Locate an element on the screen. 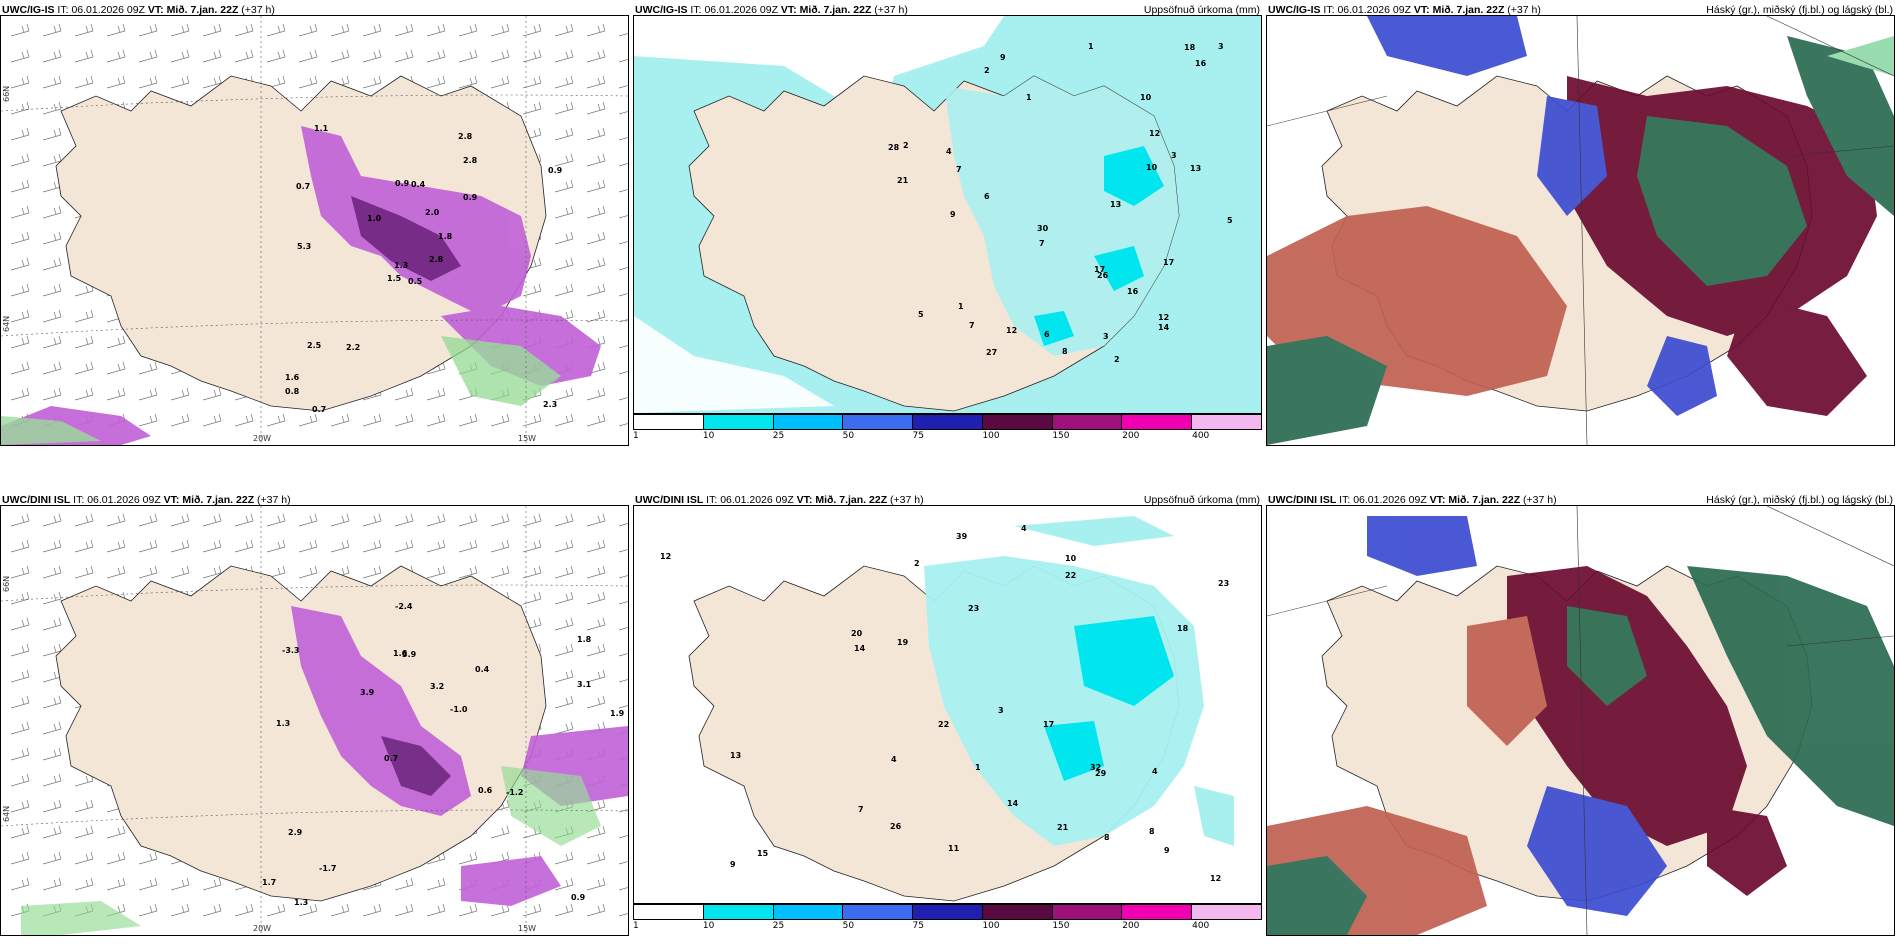 The image size is (1900, 950). cloud-layers is located at coordinates (1580, 230).